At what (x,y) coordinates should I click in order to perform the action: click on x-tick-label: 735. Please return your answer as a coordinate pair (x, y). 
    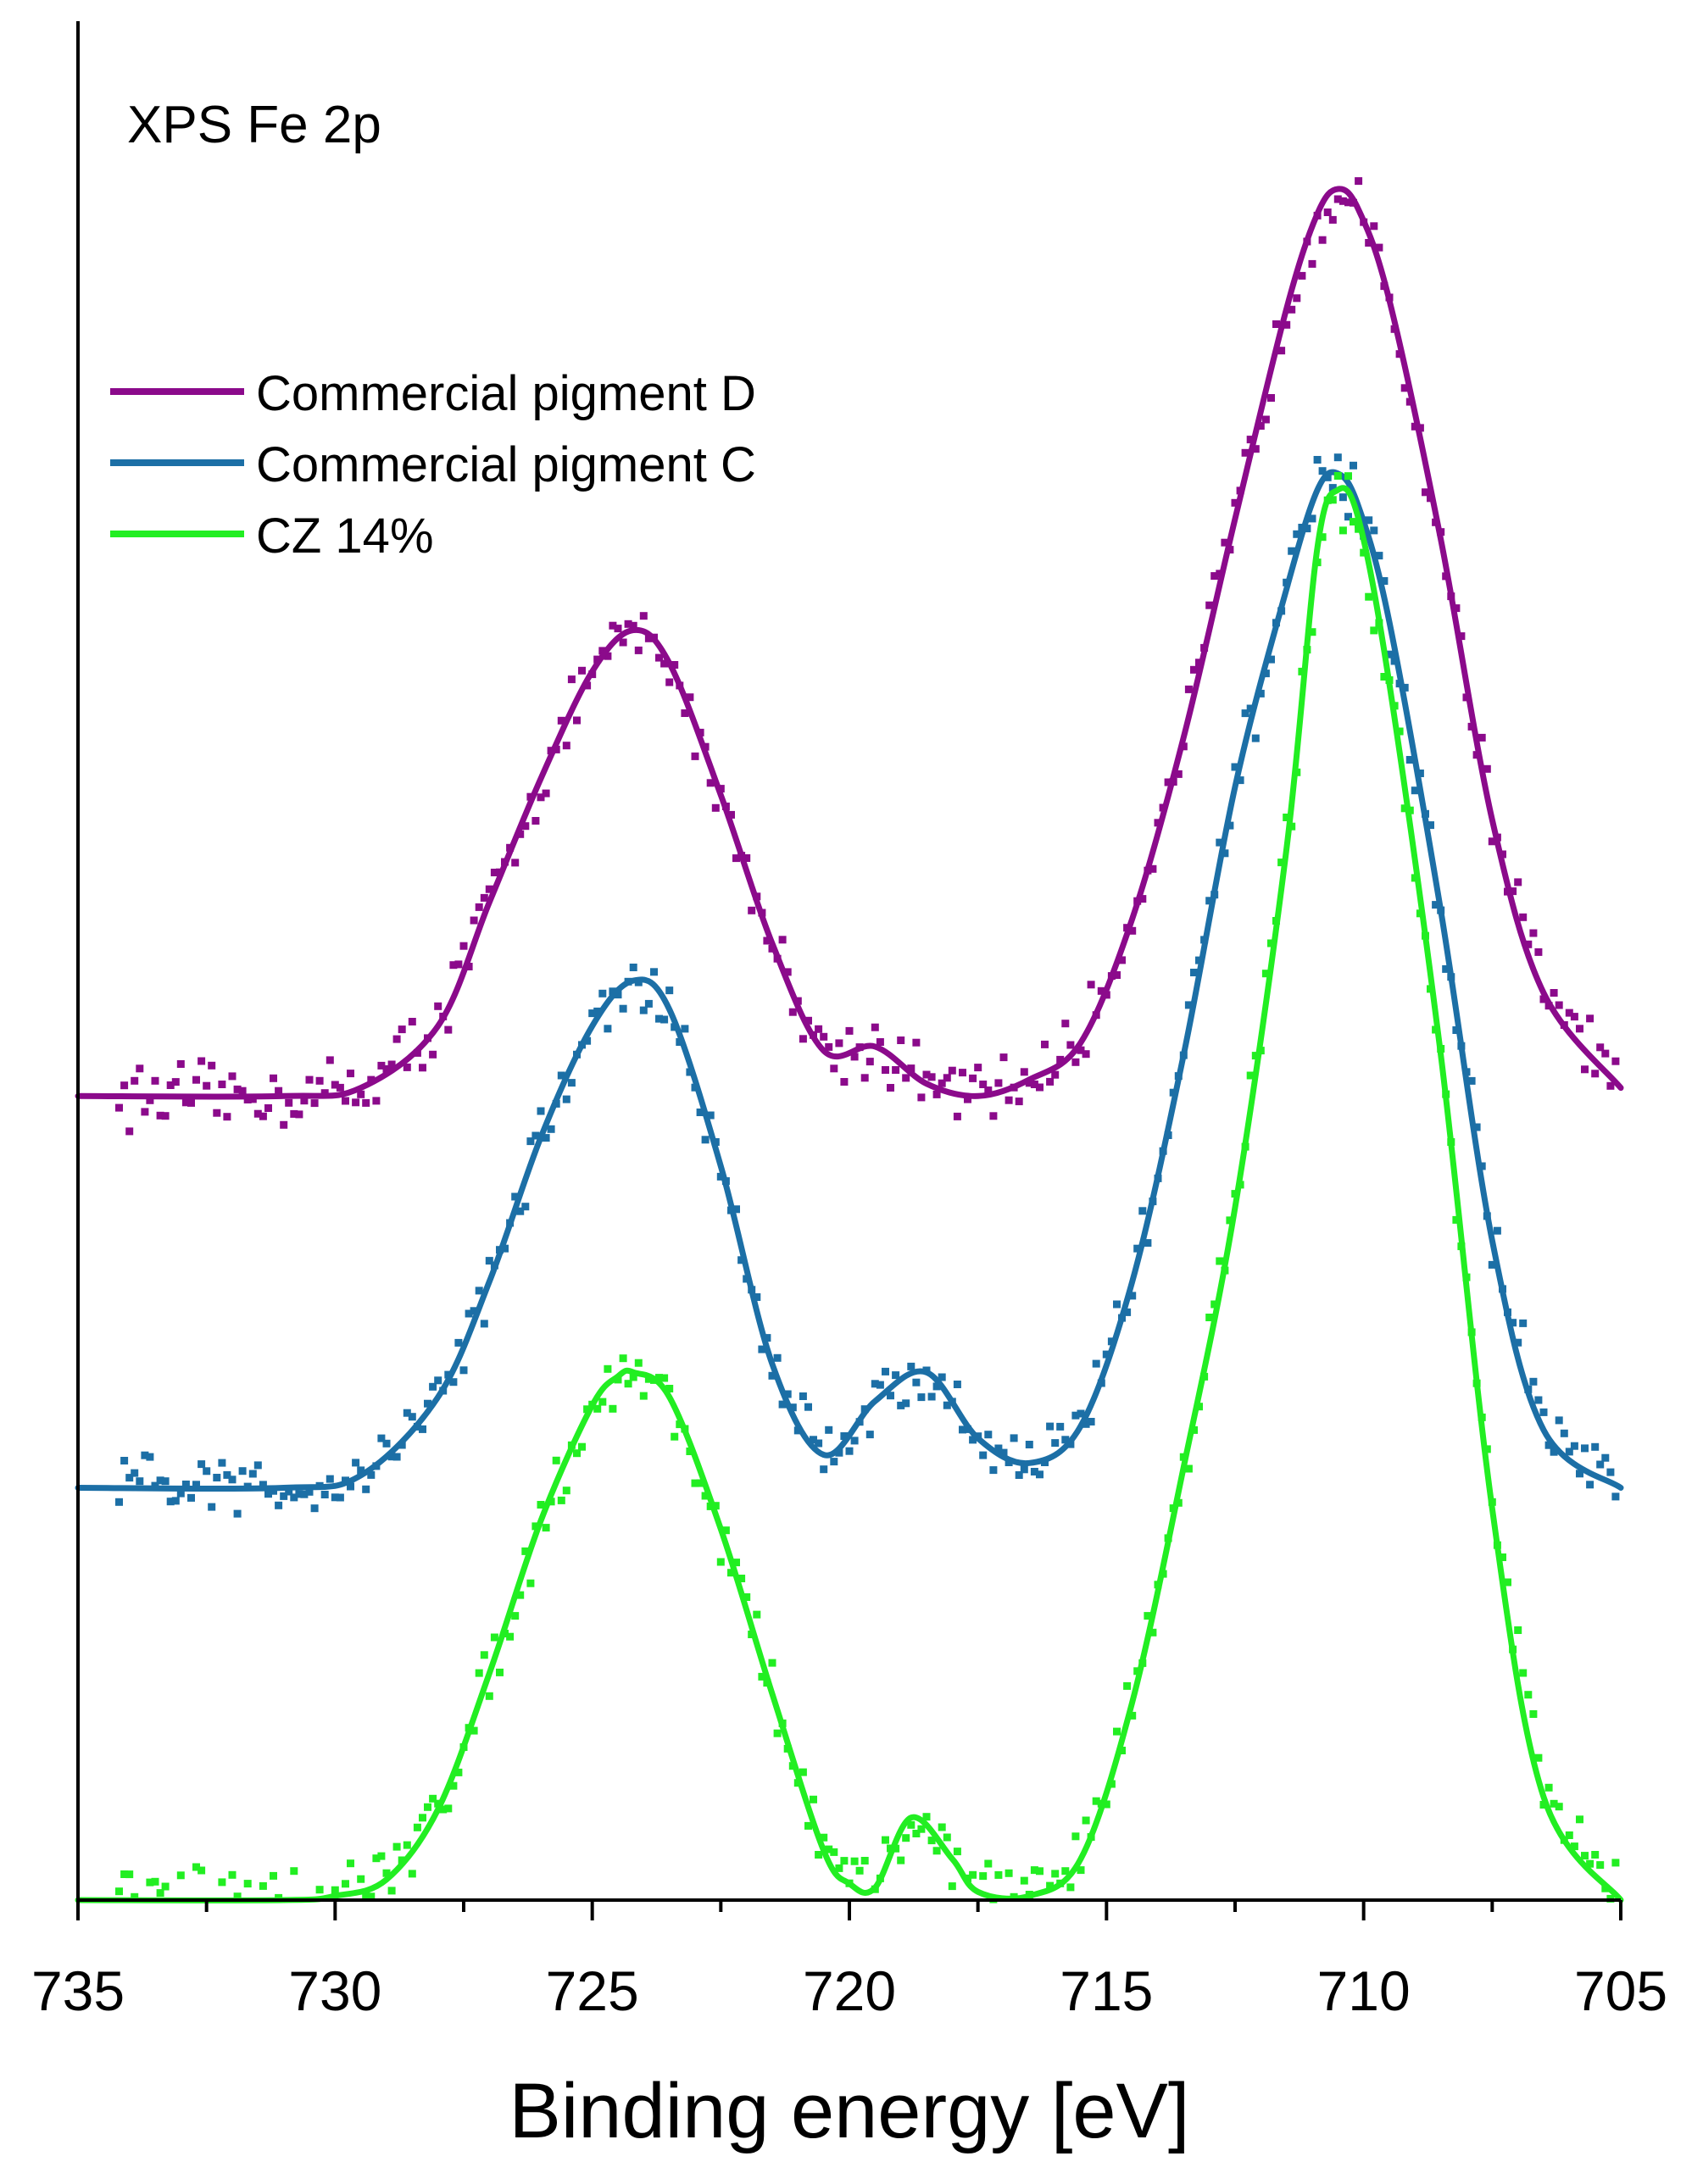
    Looking at the image, I should click on (78, 1991).